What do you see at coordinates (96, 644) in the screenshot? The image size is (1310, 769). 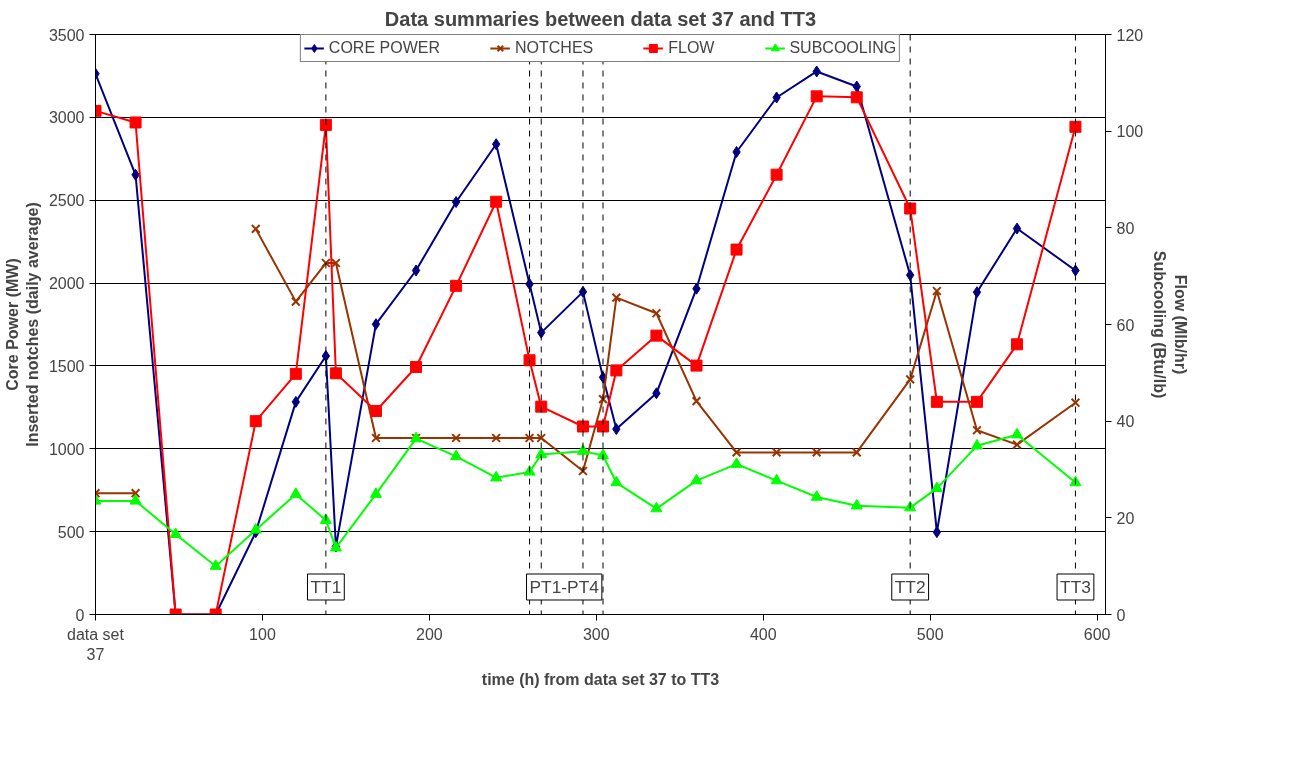 I see `x-tick-label: data set 37` at bounding box center [96, 644].